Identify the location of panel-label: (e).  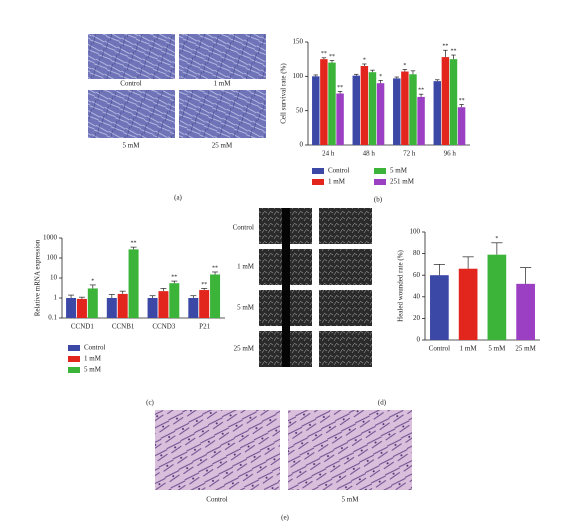
(285, 518).